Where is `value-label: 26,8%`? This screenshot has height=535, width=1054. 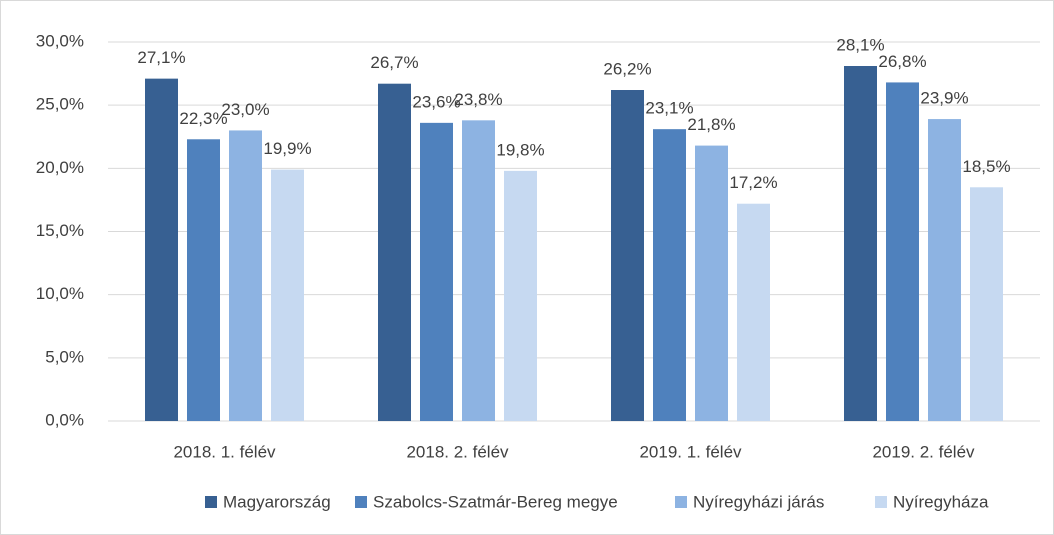 value-label: 26,8% is located at coordinates (902, 61).